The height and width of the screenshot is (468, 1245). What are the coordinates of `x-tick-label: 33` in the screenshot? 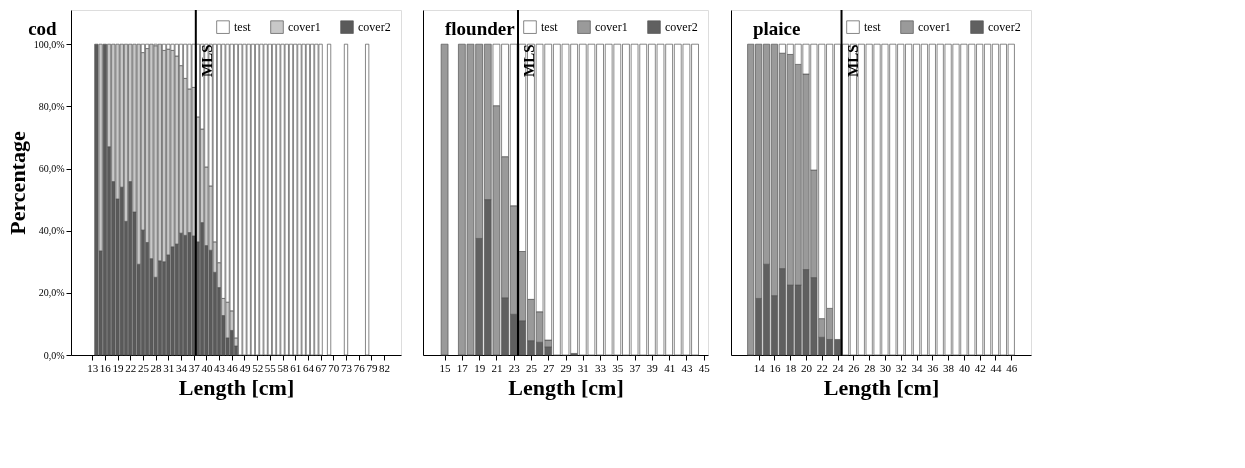 It's located at (601, 367).